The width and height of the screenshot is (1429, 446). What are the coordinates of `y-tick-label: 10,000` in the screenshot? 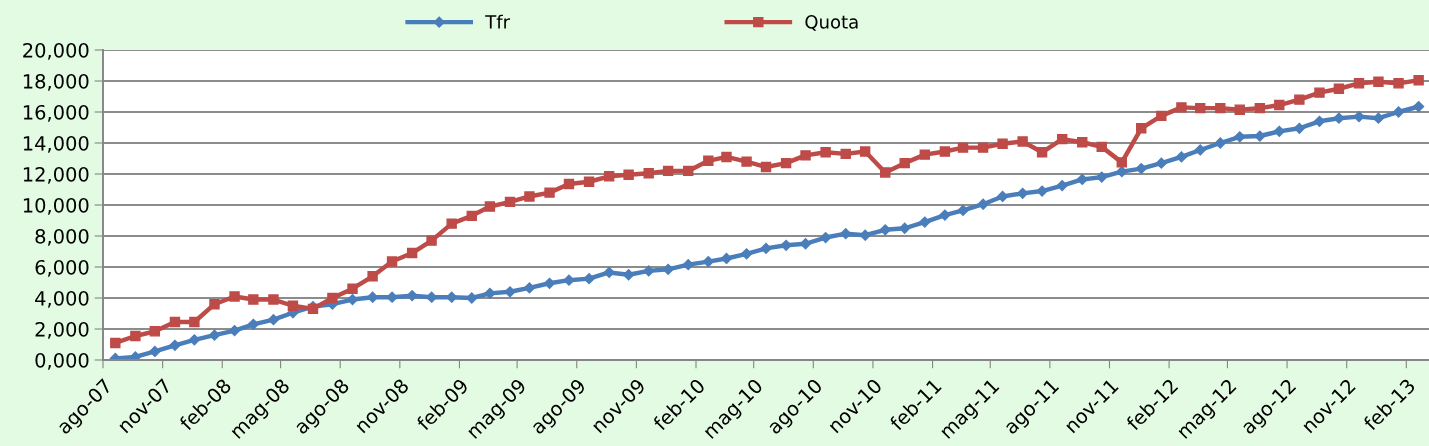 It's located at (56, 206).